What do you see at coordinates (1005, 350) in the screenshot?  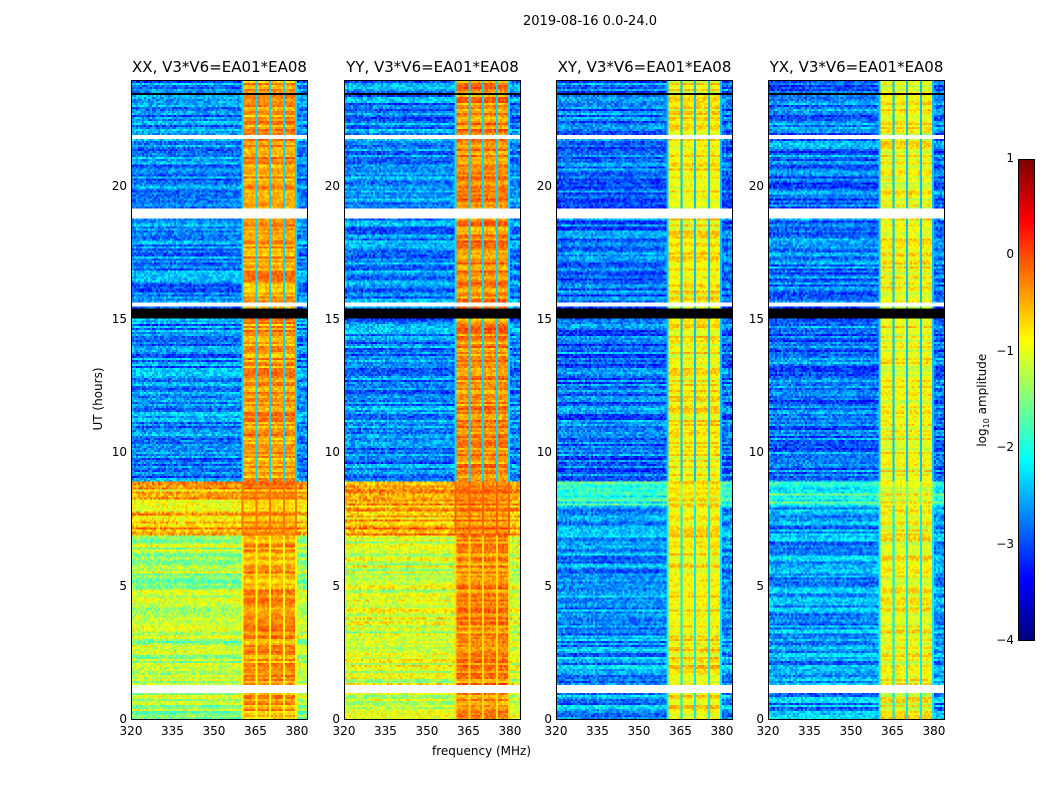 I see `colorbar-tick-label: −1` at bounding box center [1005, 350].